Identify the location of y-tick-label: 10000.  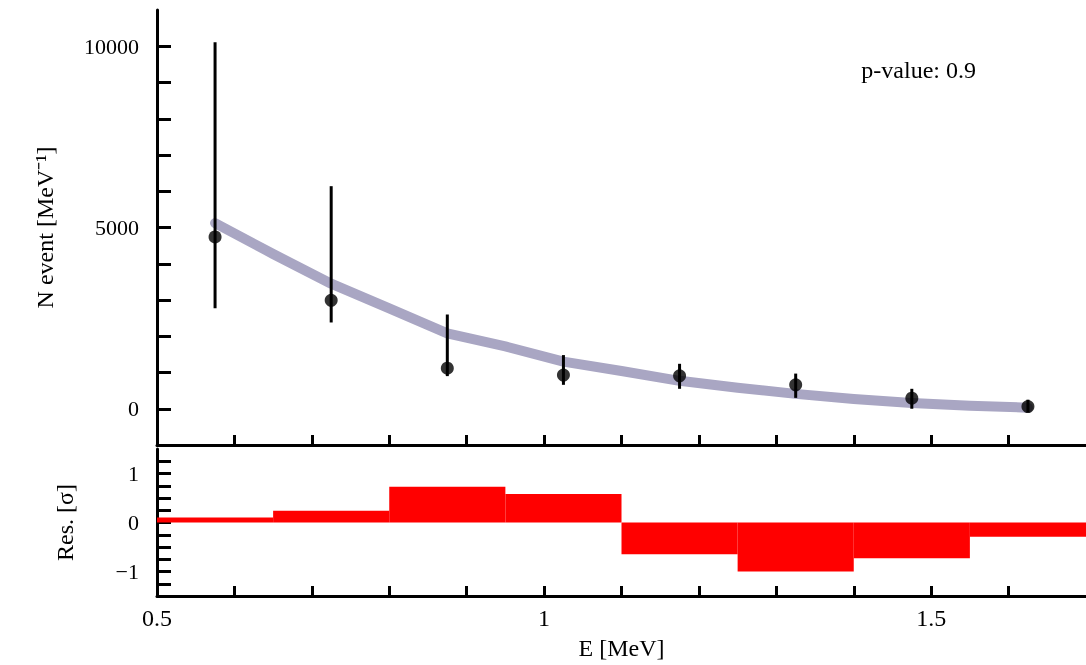
(111, 46).